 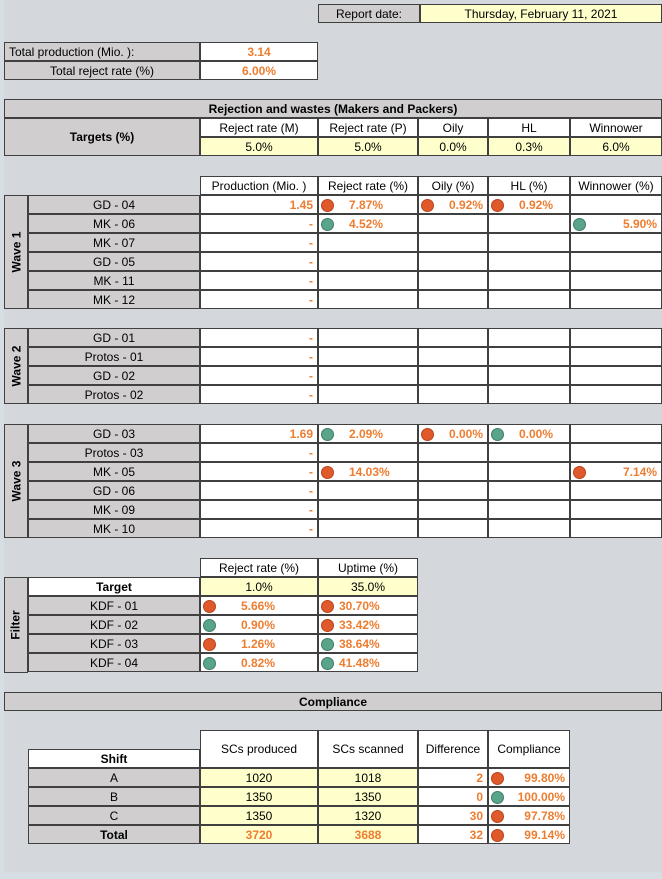 What do you see at coordinates (114, 242) in the screenshot?
I see `machine-name: MK - 07` at bounding box center [114, 242].